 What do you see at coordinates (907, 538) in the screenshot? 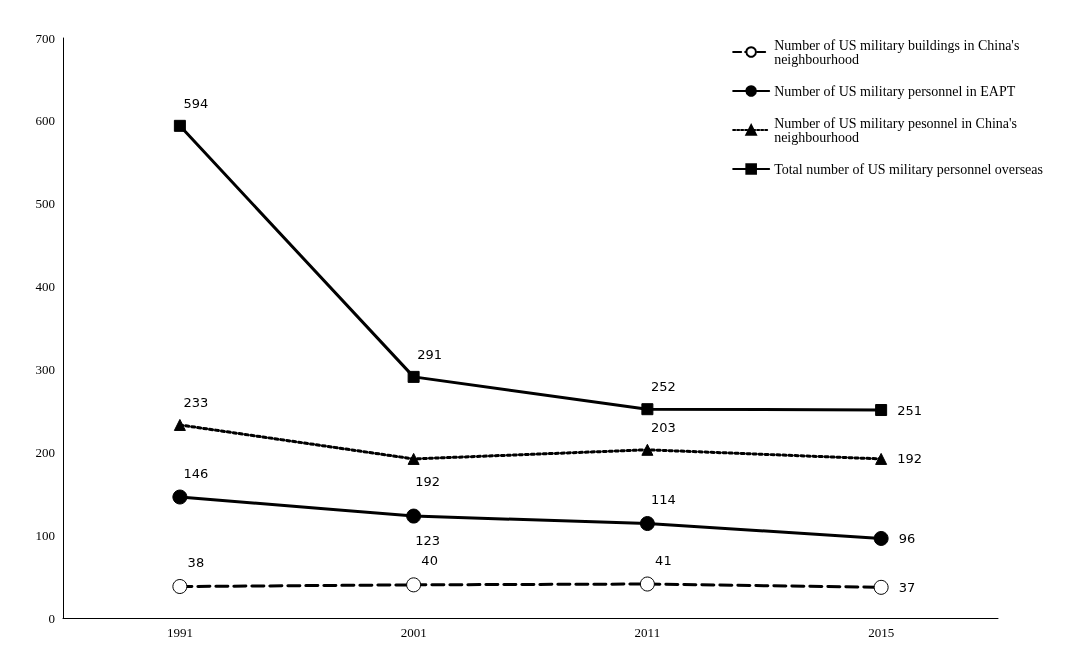
I see `data-label: 96` at bounding box center [907, 538].